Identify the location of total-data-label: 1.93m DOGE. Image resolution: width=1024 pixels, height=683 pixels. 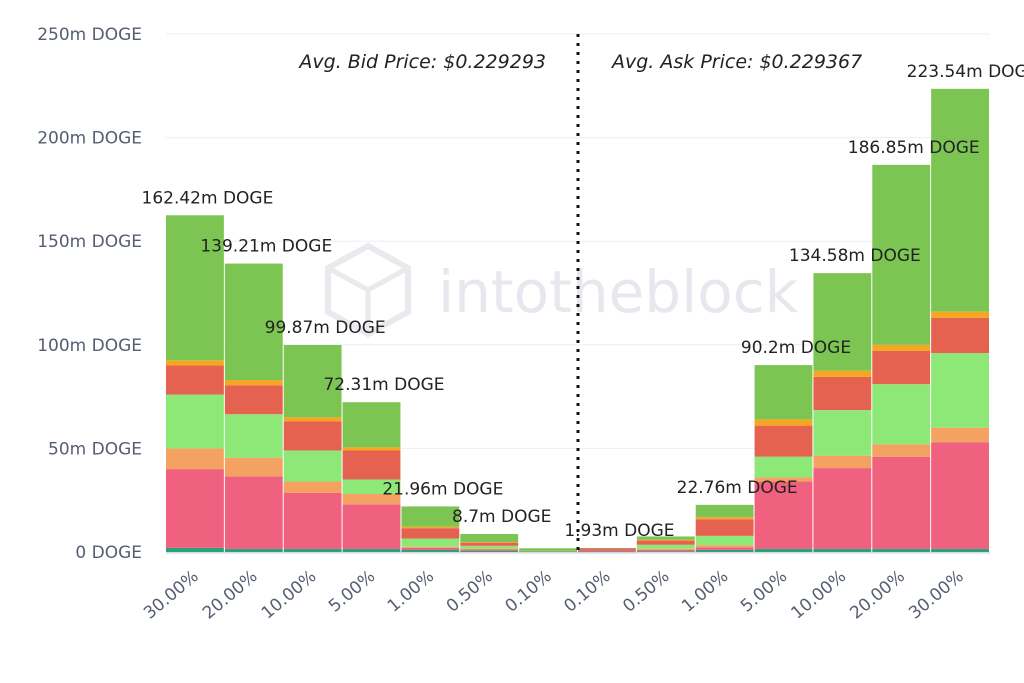
(619, 531).